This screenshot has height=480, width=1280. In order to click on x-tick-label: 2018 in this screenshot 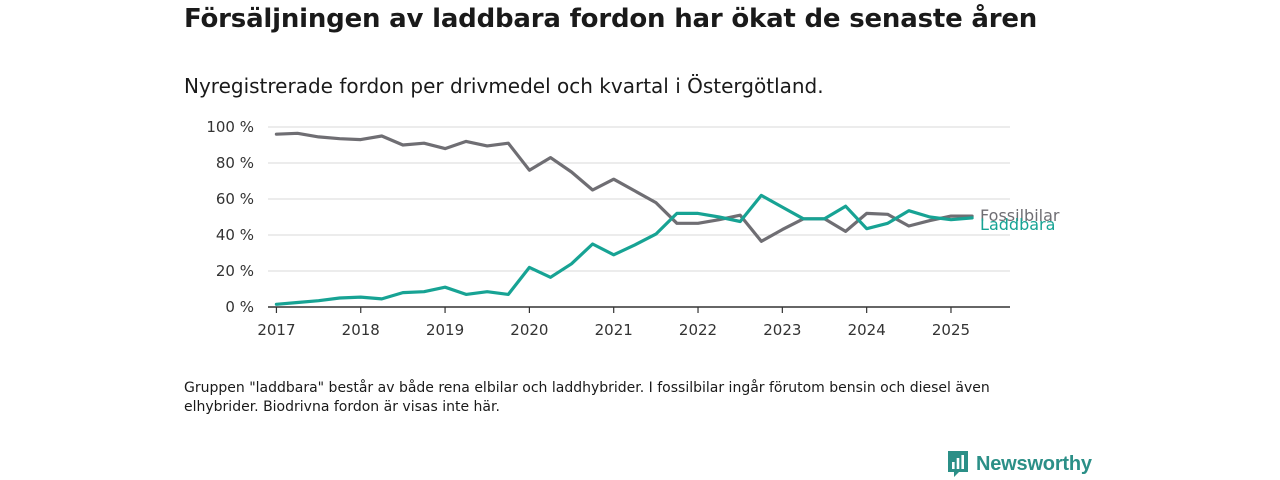, I will do `click(361, 330)`.